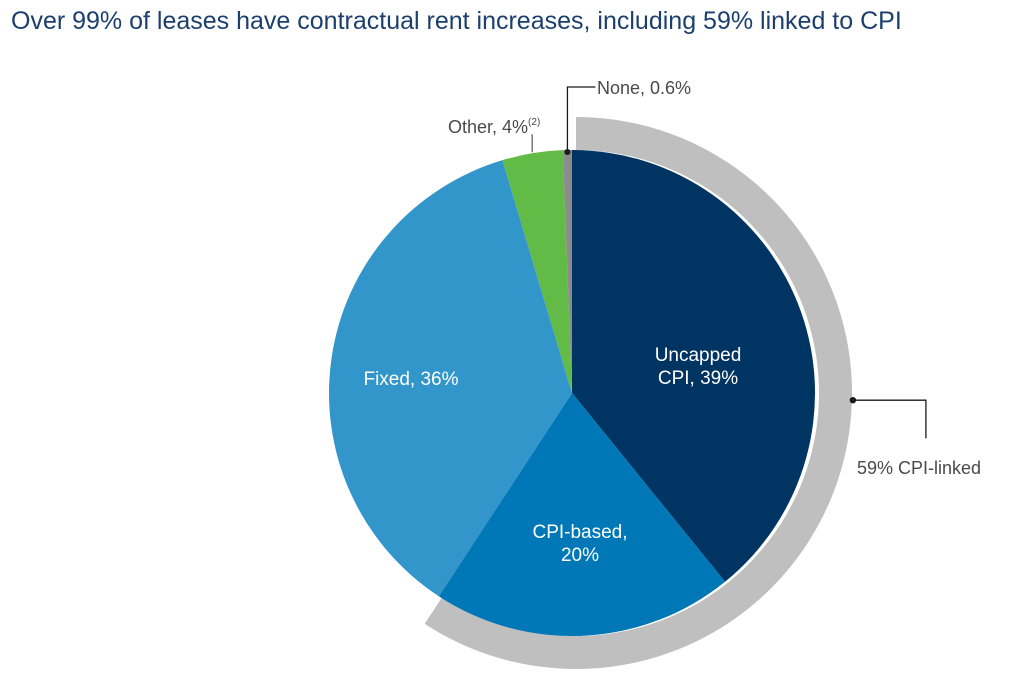 This screenshot has height=692, width=1032. Describe the element at coordinates (567, 152) in the screenshot. I see `none-leader-dot` at that location.